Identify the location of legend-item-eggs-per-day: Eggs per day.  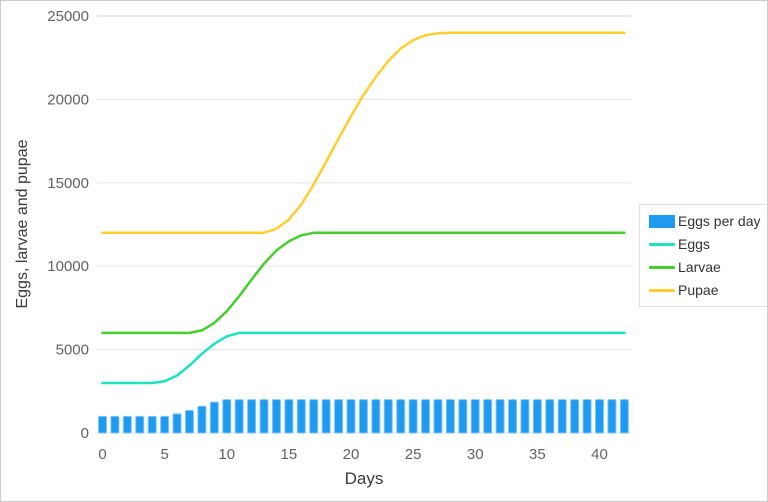
(705, 221).